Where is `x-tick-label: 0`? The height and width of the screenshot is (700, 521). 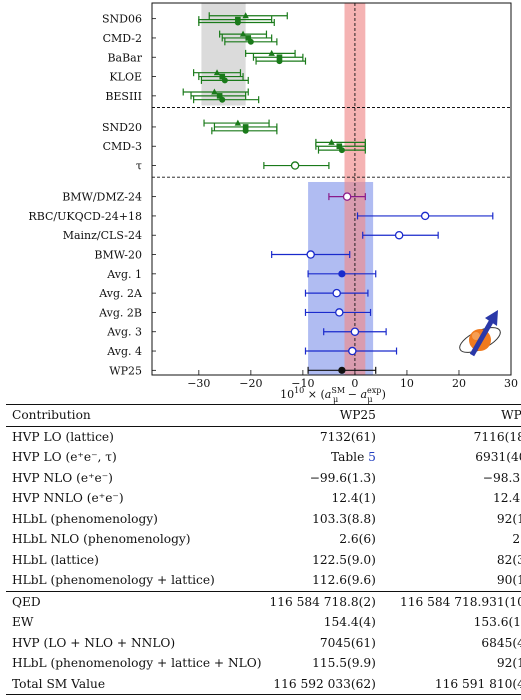
x-tick-label: 0 is located at coordinates (354, 383).